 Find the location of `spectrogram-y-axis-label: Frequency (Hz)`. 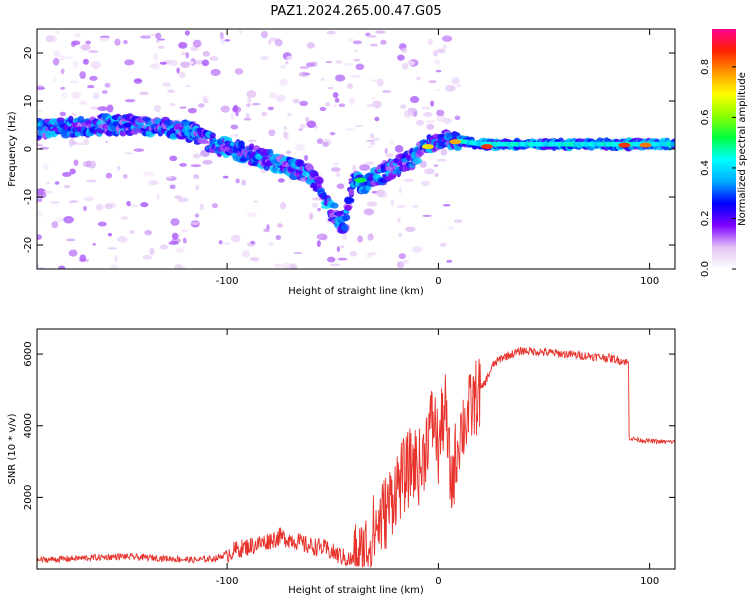

spectrogram-y-axis-label: Frequency (Hz) is located at coordinates (12, 149).